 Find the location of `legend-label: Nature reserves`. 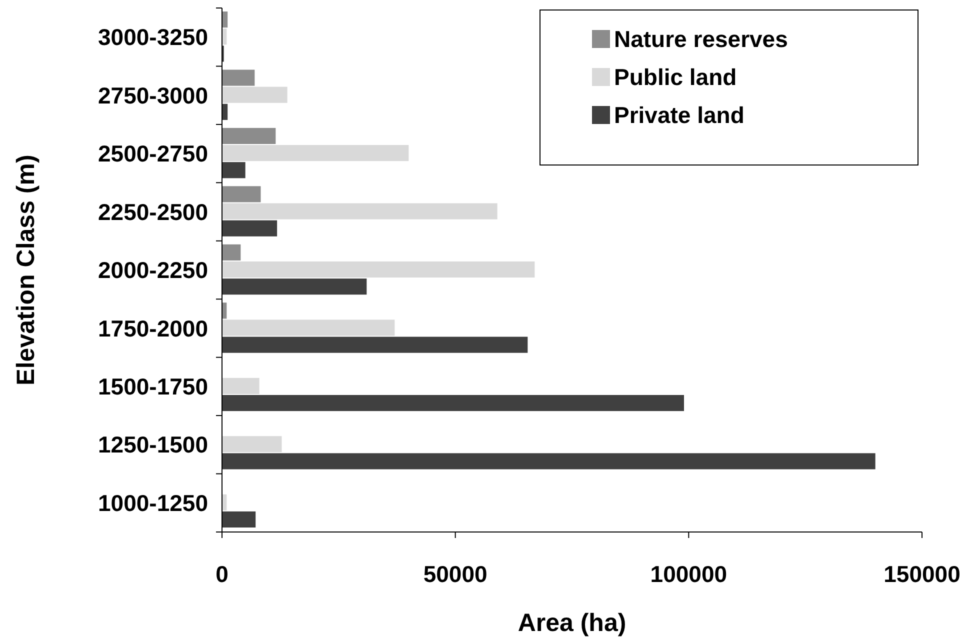

legend-label: Nature reserves is located at coordinates (701, 39).